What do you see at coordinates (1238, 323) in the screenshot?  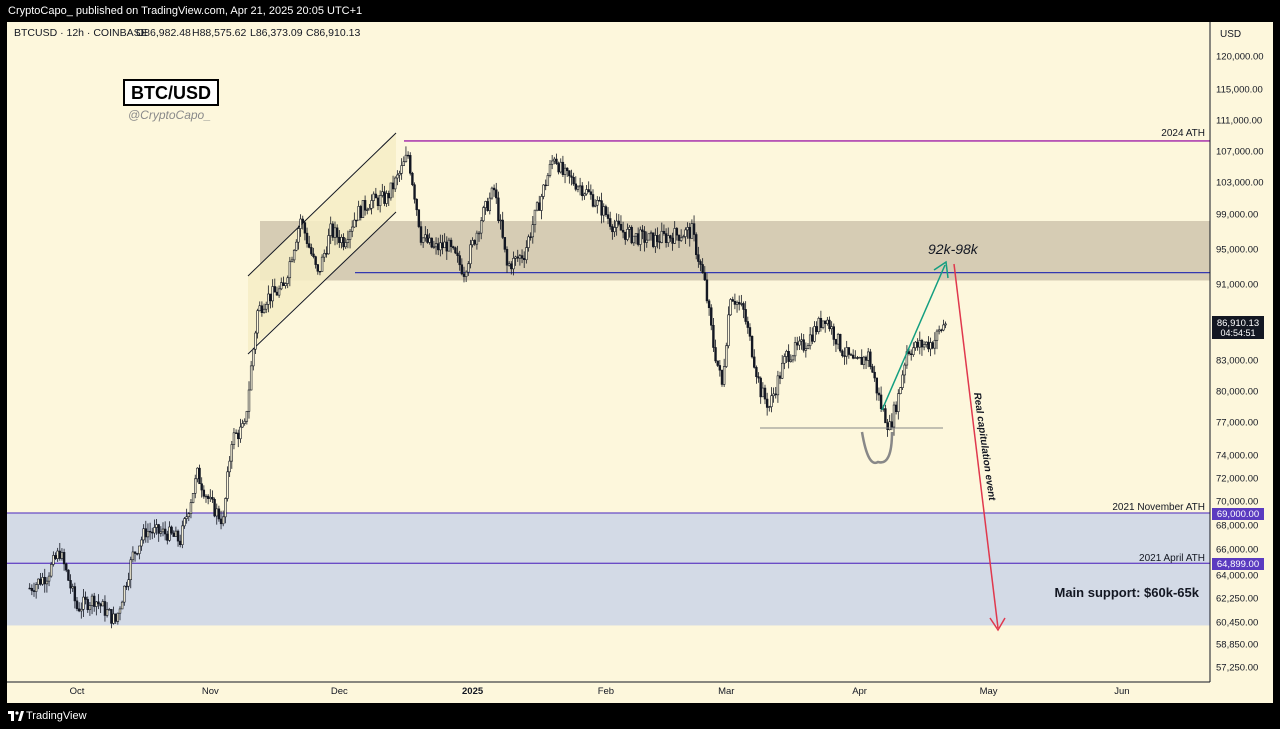 I see `current-price-text: 86,910.13` at bounding box center [1238, 323].